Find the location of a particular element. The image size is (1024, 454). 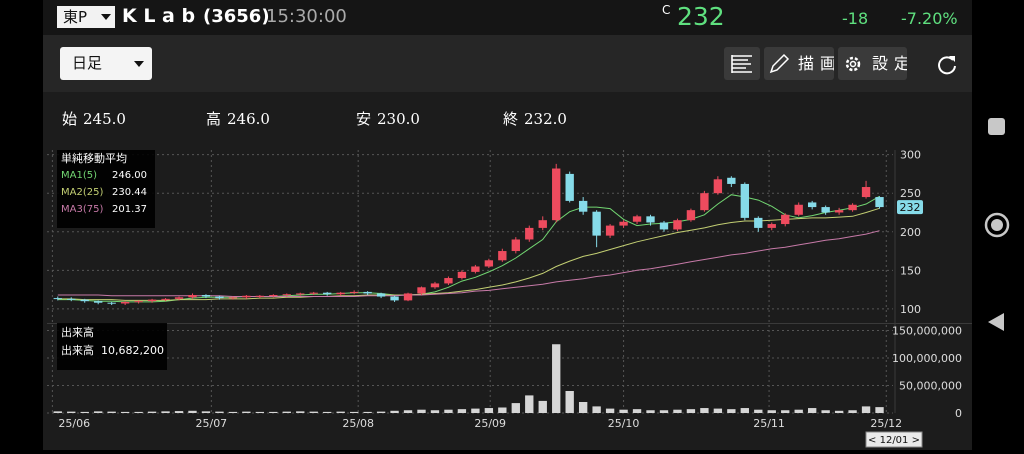

home-button is located at coordinates (997, 225).